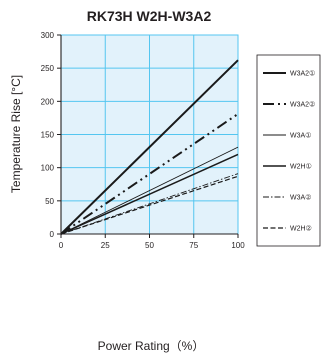  What do you see at coordinates (48, 101) in the screenshot?
I see `y-tick-label: 200` at bounding box center [48, 101].